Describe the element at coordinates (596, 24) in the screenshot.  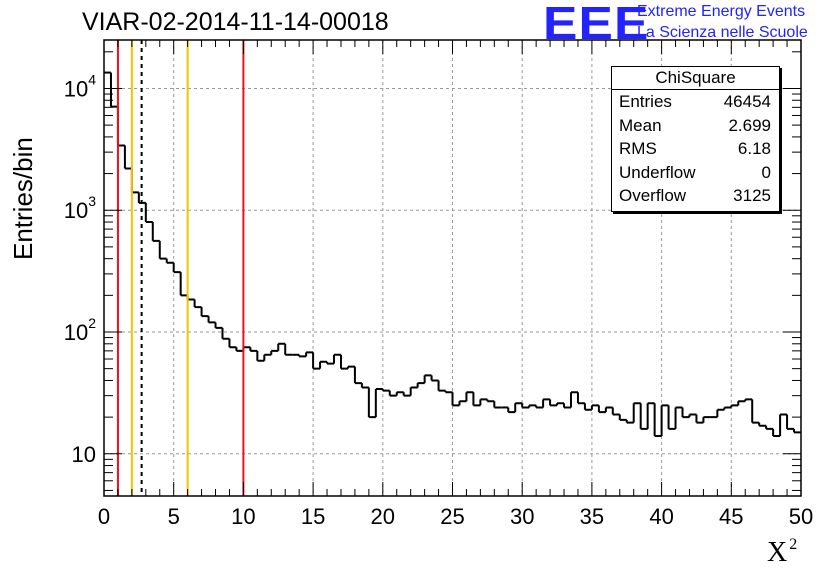
I see `eee-logo: EEE` at that location.